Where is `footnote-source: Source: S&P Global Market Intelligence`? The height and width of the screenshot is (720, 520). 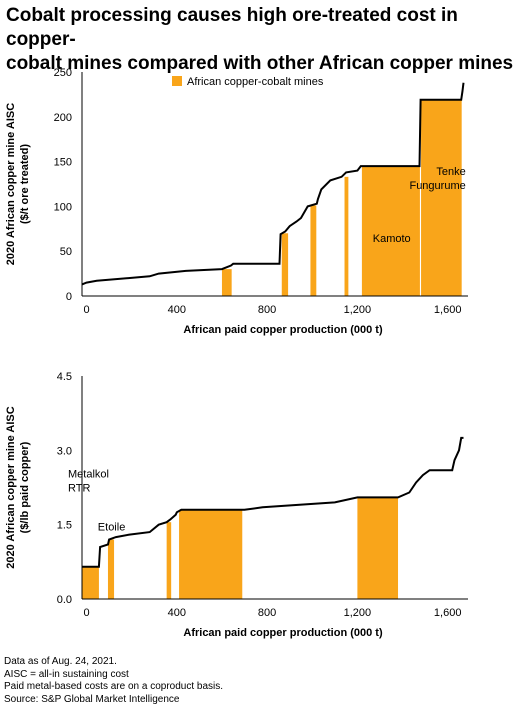 footnote-source: Source: S&P Global Market Intelligence is located at coordinates (92, 699).